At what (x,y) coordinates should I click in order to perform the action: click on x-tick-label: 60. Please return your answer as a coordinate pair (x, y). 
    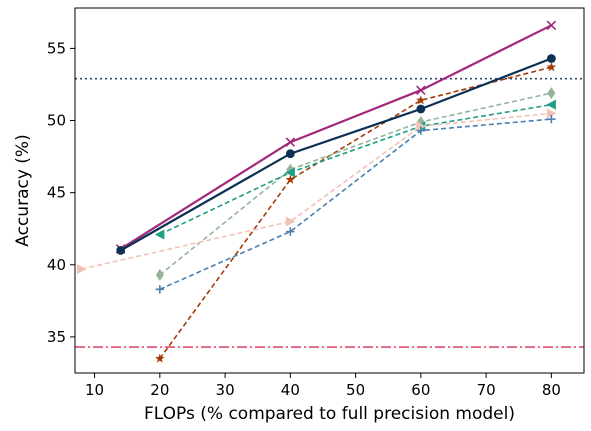
    Looking at the image, I should click on (420, 390).